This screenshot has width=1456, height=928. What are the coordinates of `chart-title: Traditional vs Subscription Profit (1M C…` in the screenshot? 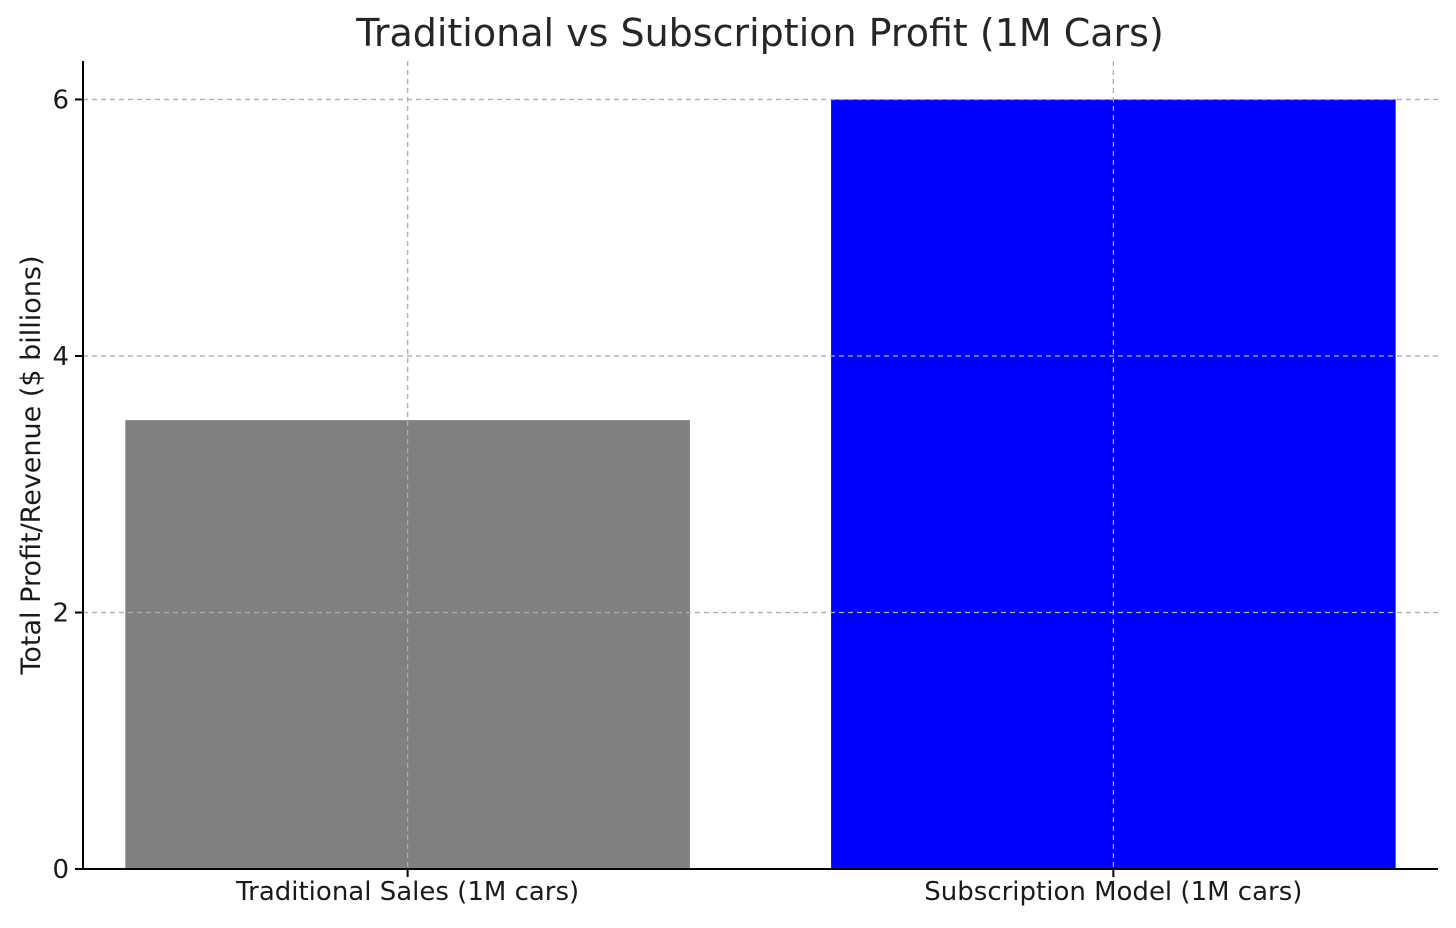 It's located at (759, 33).